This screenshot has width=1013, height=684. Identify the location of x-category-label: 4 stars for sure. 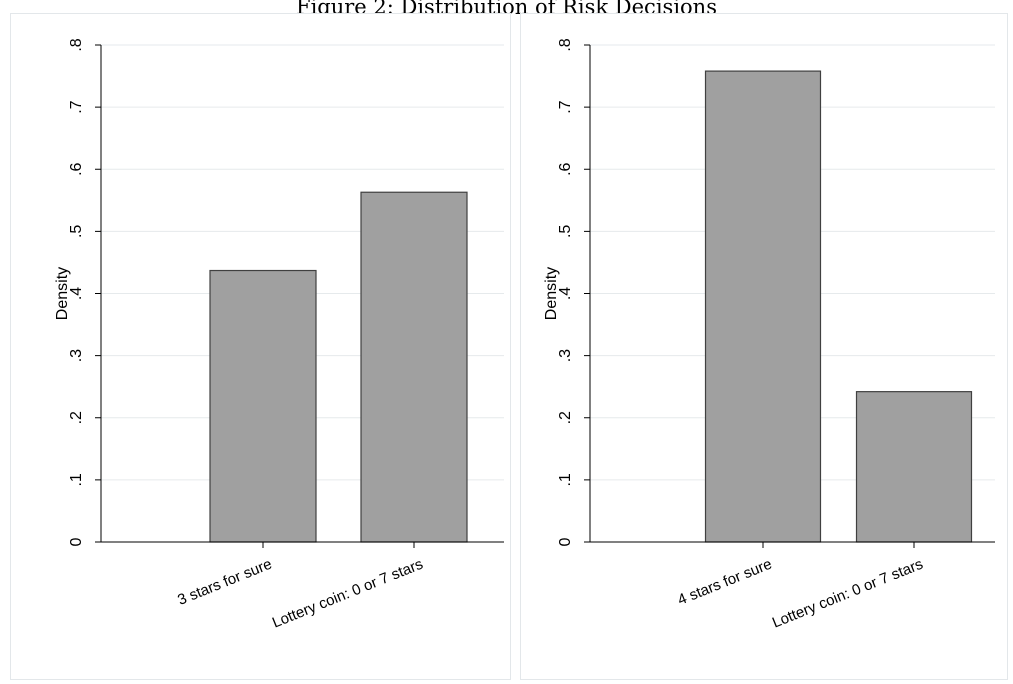
(724, 582).